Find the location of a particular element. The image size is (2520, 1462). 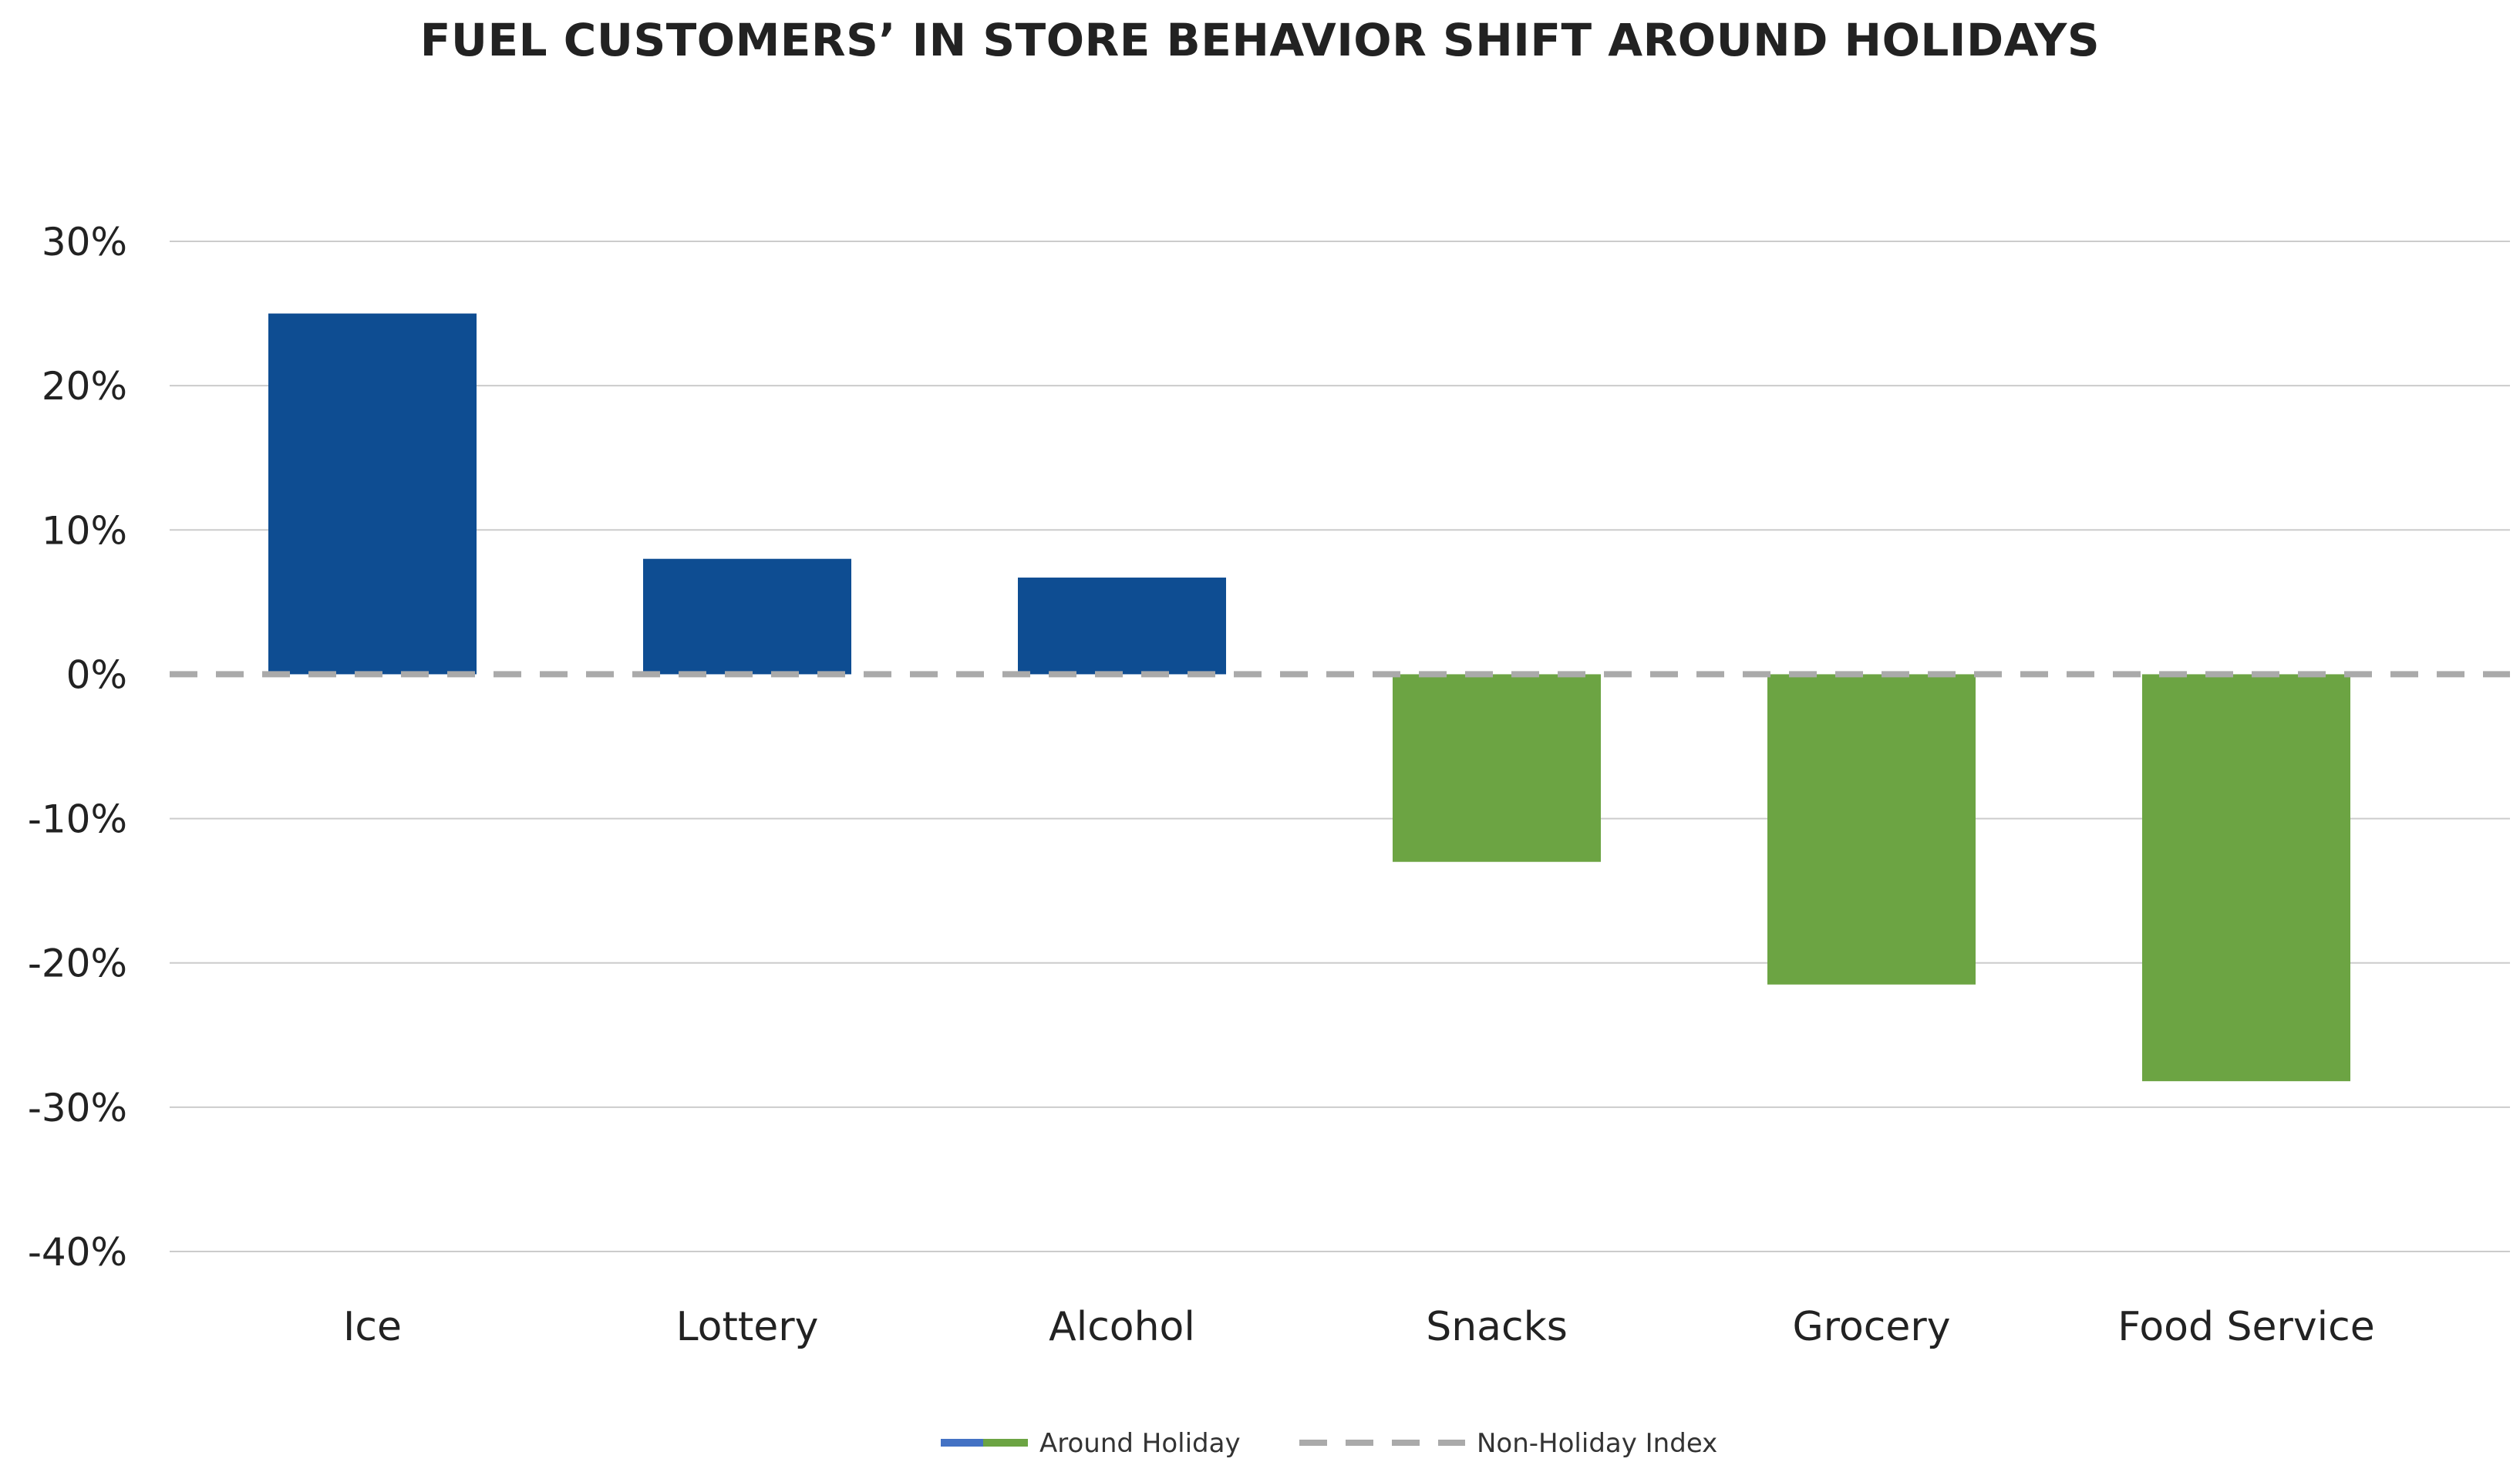

legend-label-non-holiday-index: Non-Holiday Index is located at coordinates (1597, 1443).